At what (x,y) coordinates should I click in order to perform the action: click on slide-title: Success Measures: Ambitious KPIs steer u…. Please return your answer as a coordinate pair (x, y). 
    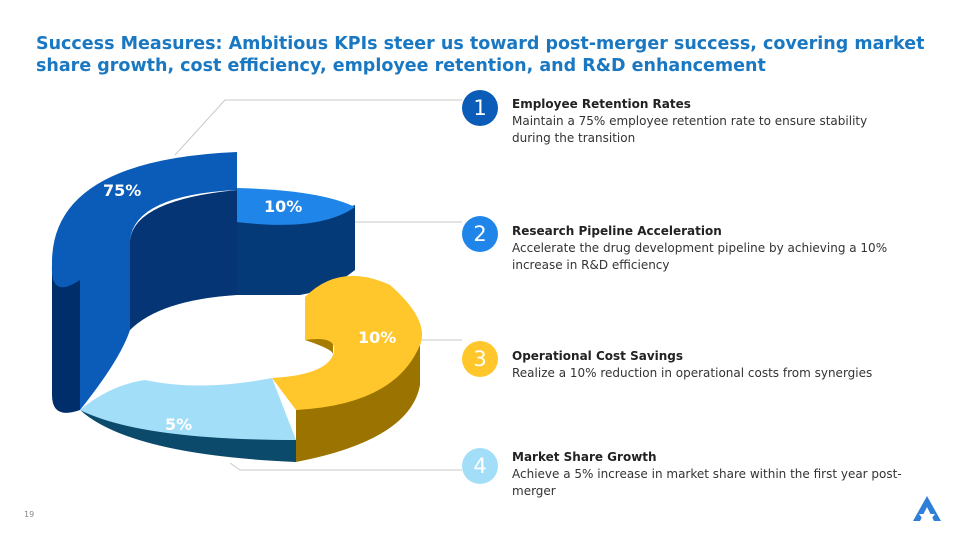
    Looking at the image, I should click on (480, 55).